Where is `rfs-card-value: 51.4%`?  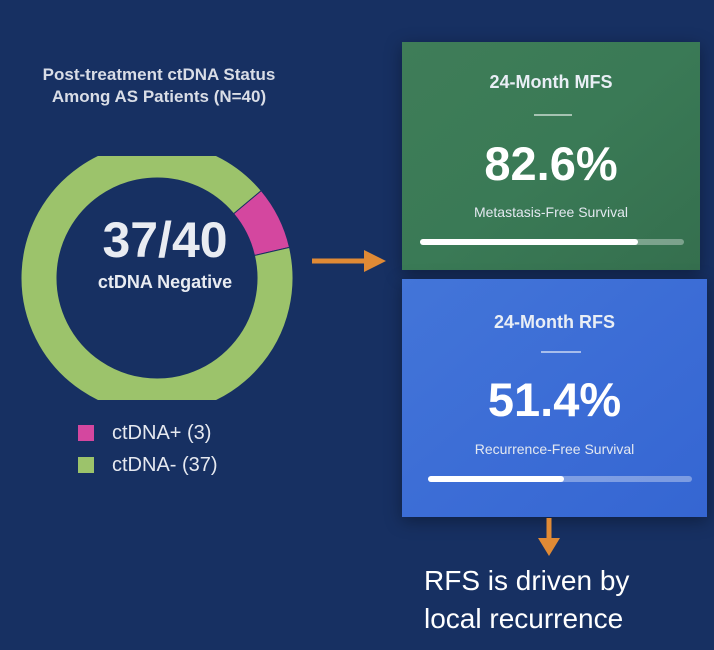 rfs-card-value: 51.4% is located at coordinates (554, 399).